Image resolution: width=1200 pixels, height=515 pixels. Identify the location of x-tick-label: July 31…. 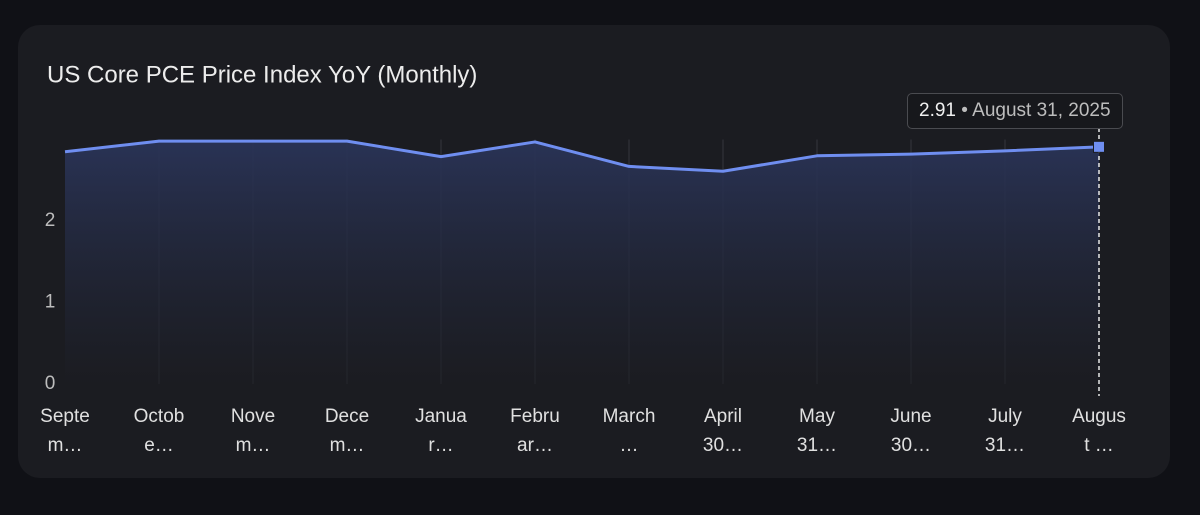
(1005, 431).